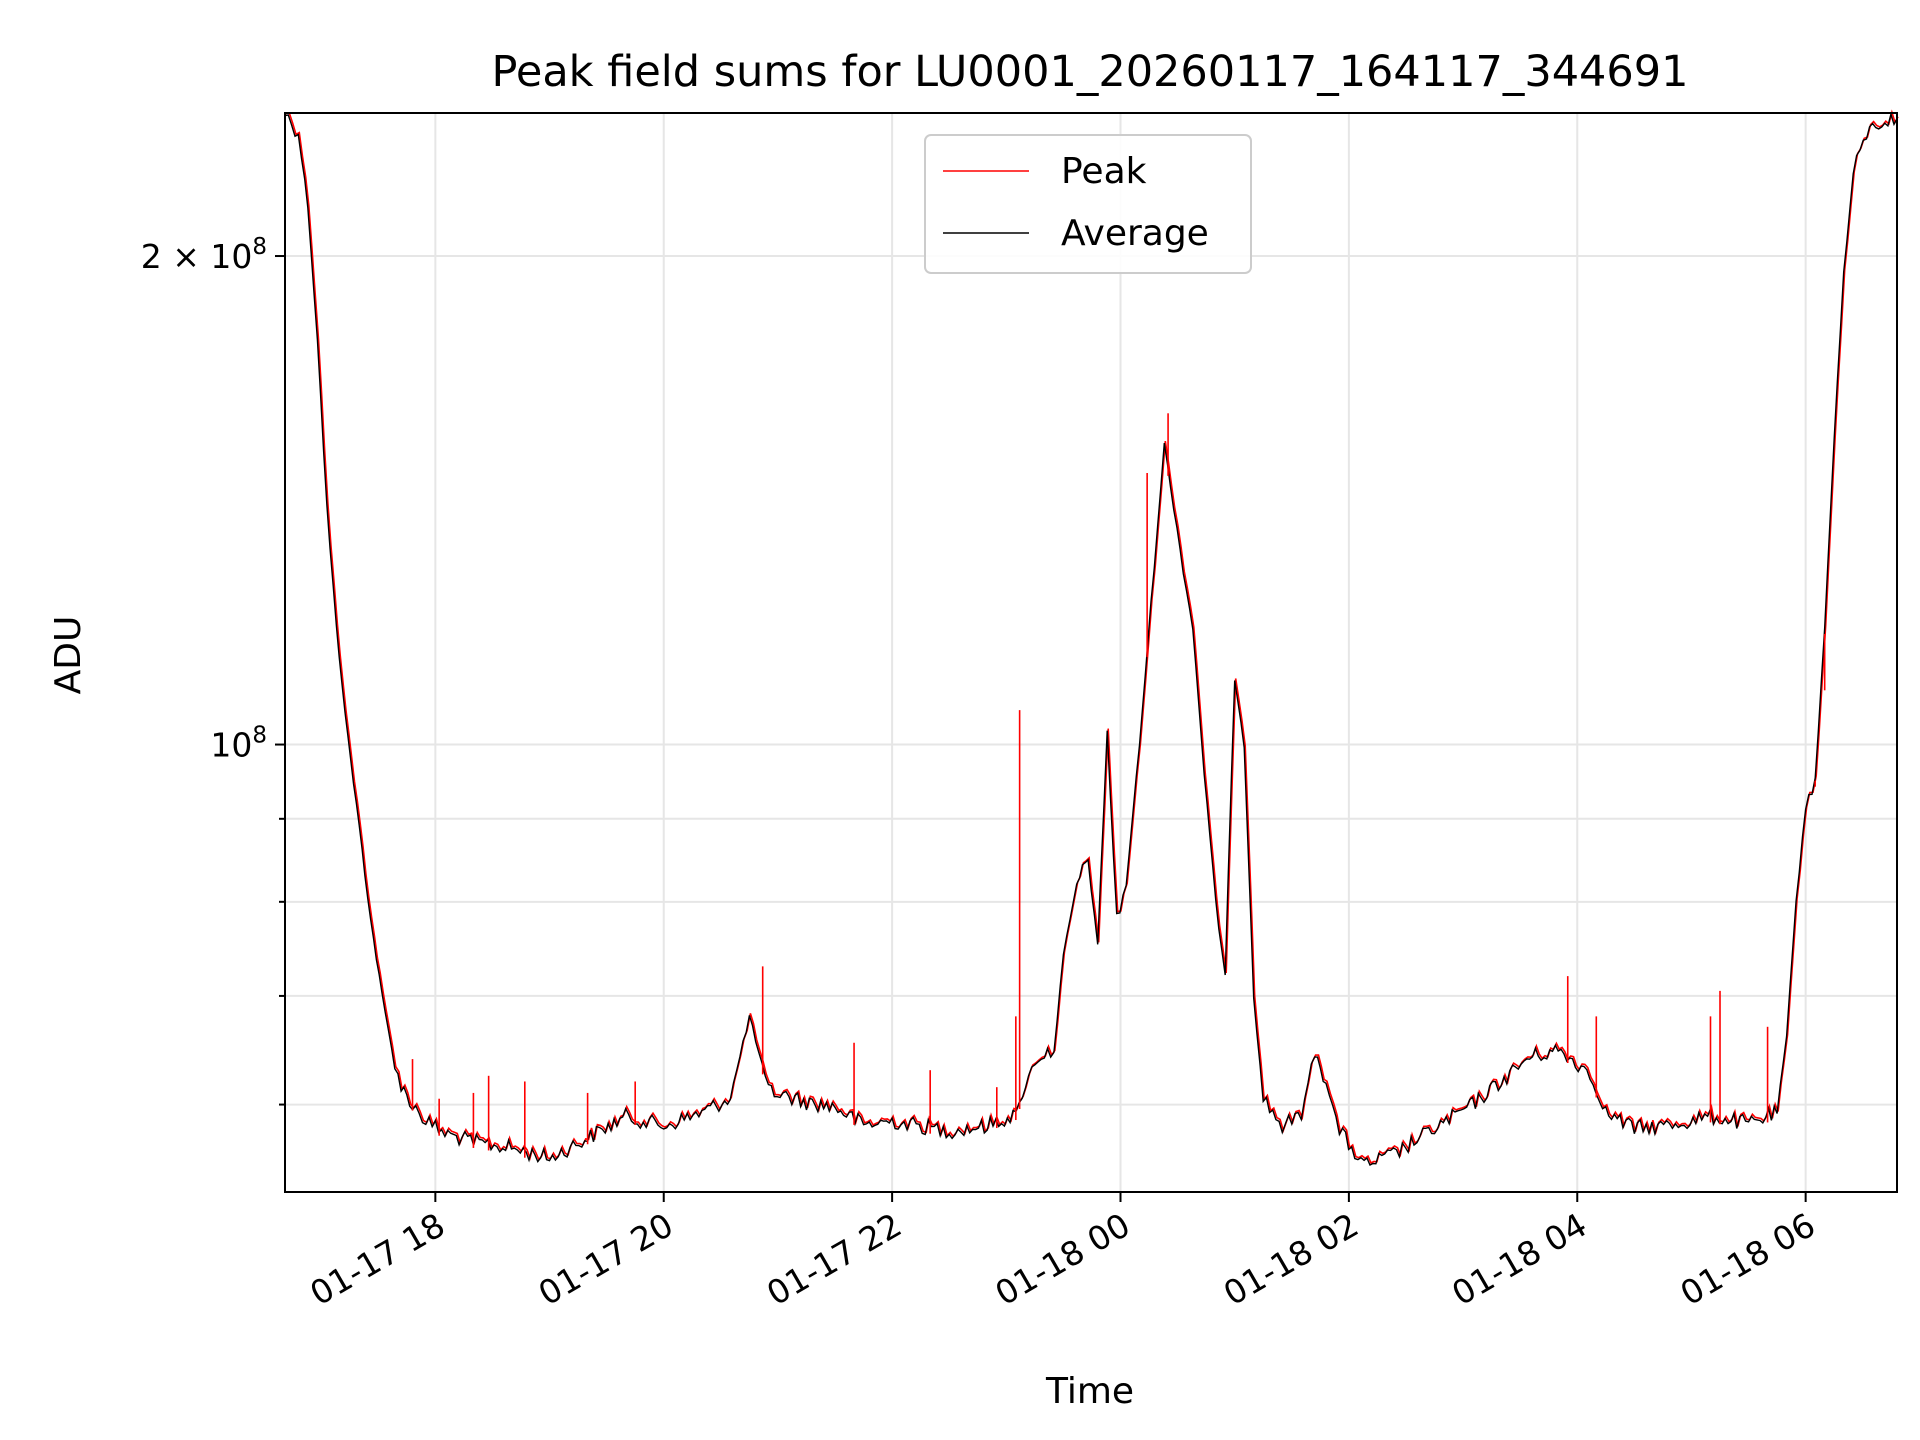 The width and height of the screenshot is (1920, 1440). Describe the element at coordinates (1104, 171) in the screenshot. I see `legend-label-peak: Peak` at that location.